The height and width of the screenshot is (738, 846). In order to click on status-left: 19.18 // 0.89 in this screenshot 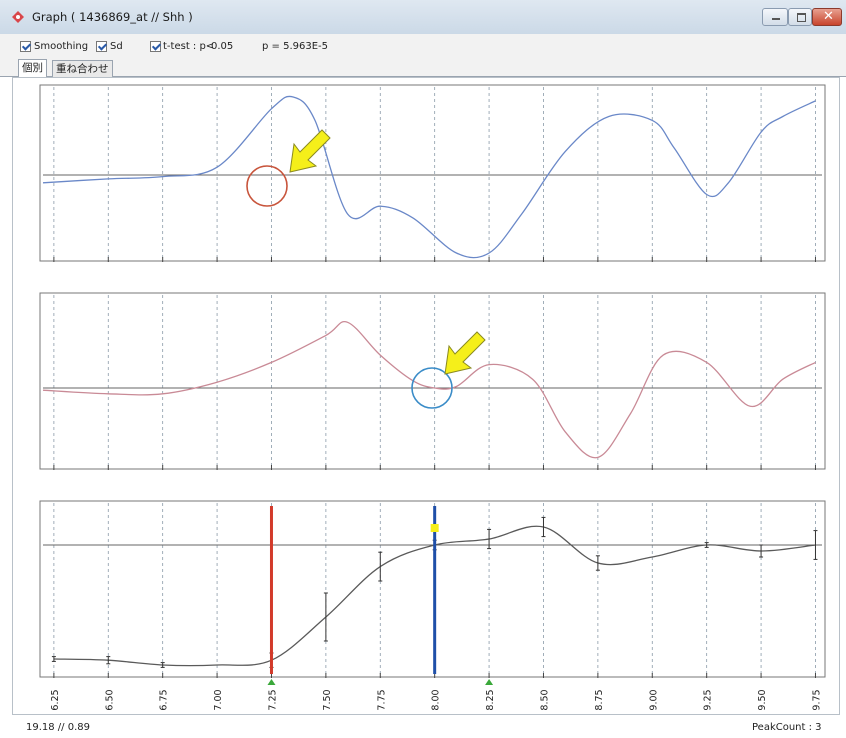, I will do `click(58, 727)`.